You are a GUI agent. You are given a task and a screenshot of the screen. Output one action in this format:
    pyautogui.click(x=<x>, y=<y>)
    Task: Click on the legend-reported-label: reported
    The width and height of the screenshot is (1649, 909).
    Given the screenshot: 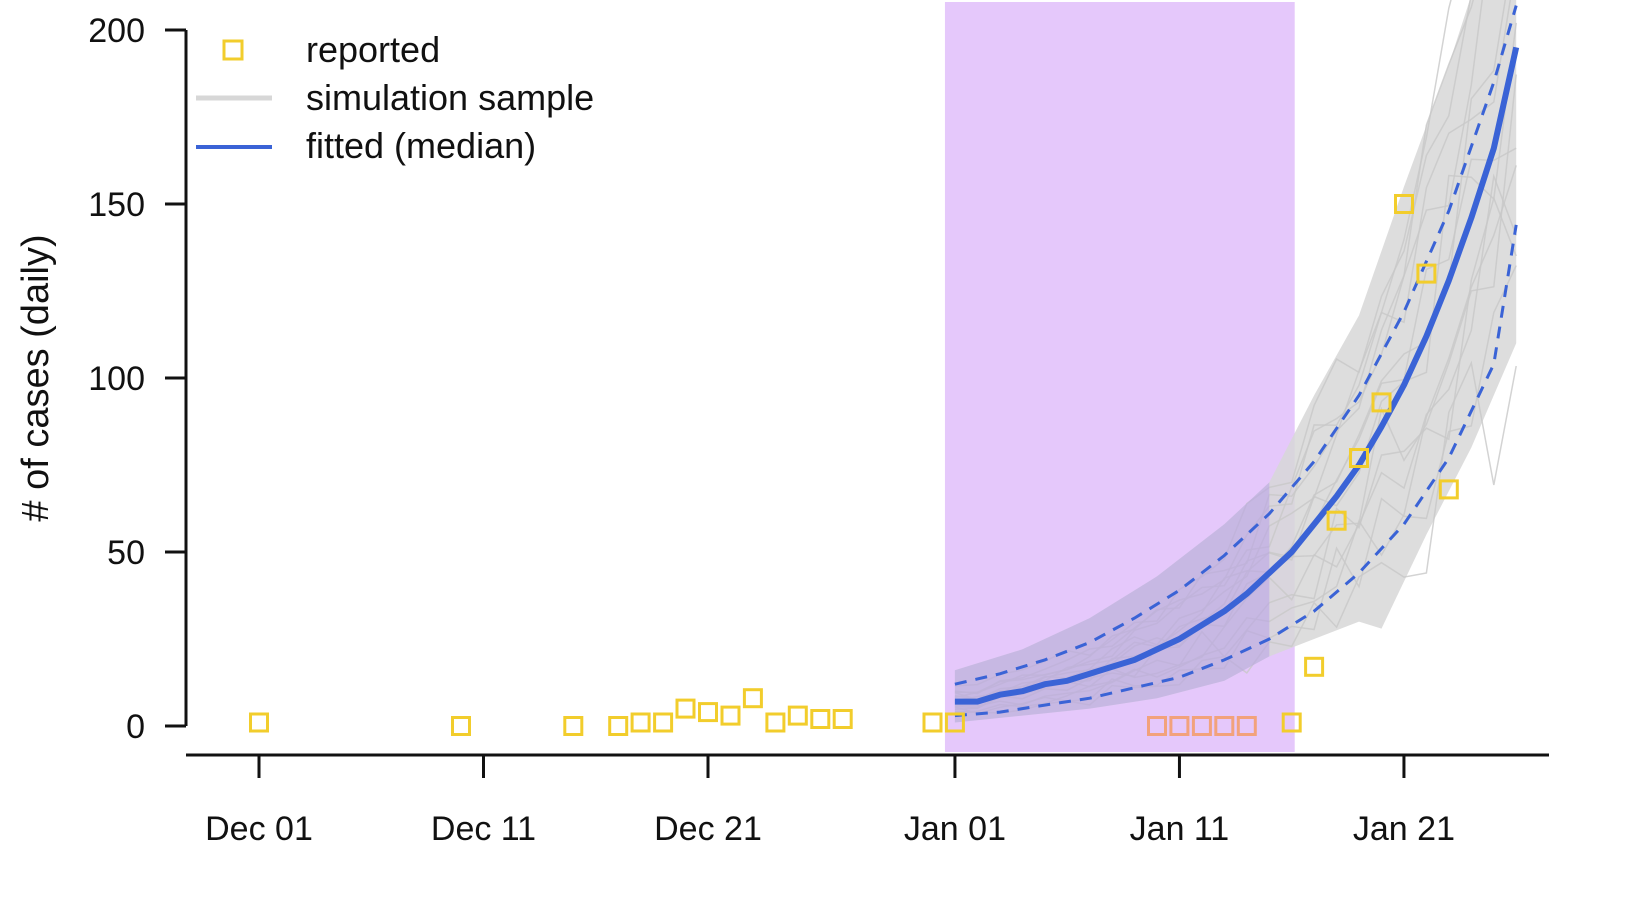 What is the action you would take?
    pyautogui.click(x=373, y=49)
    